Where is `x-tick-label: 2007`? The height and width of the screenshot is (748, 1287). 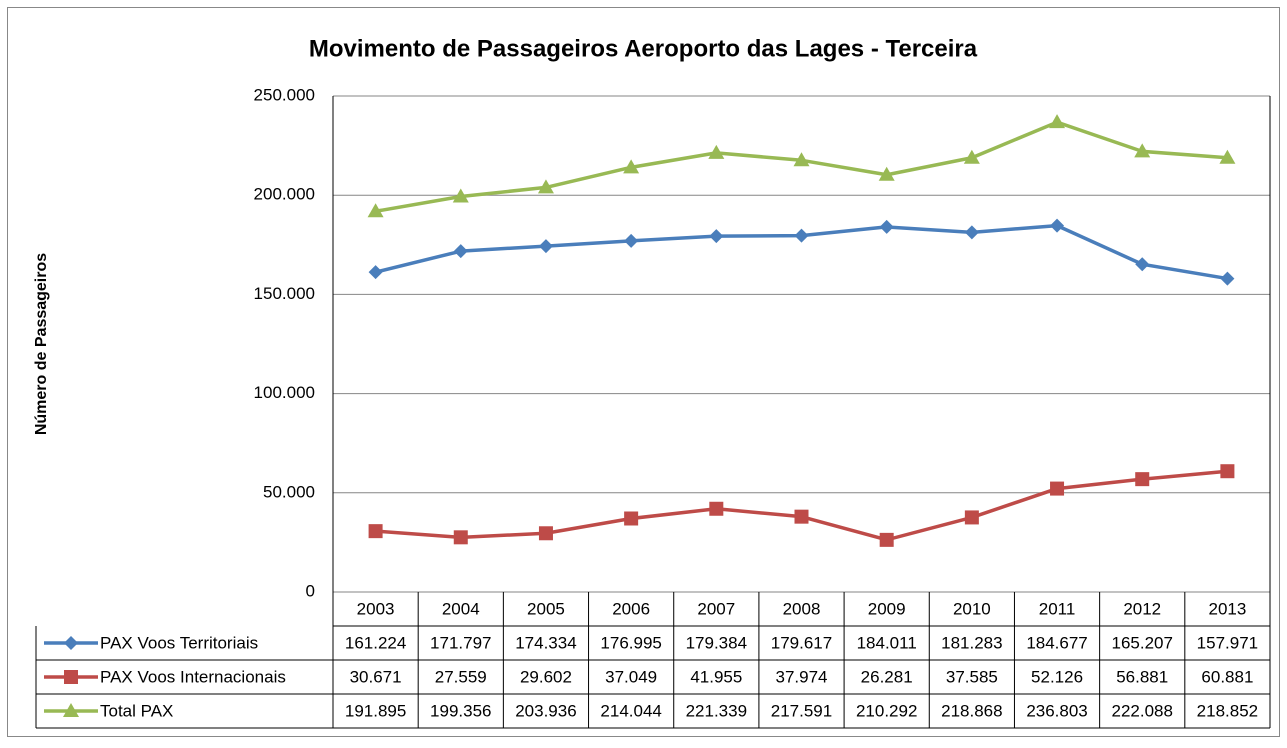 x-tick-label: 2007 is located at coordinates (716, 608).